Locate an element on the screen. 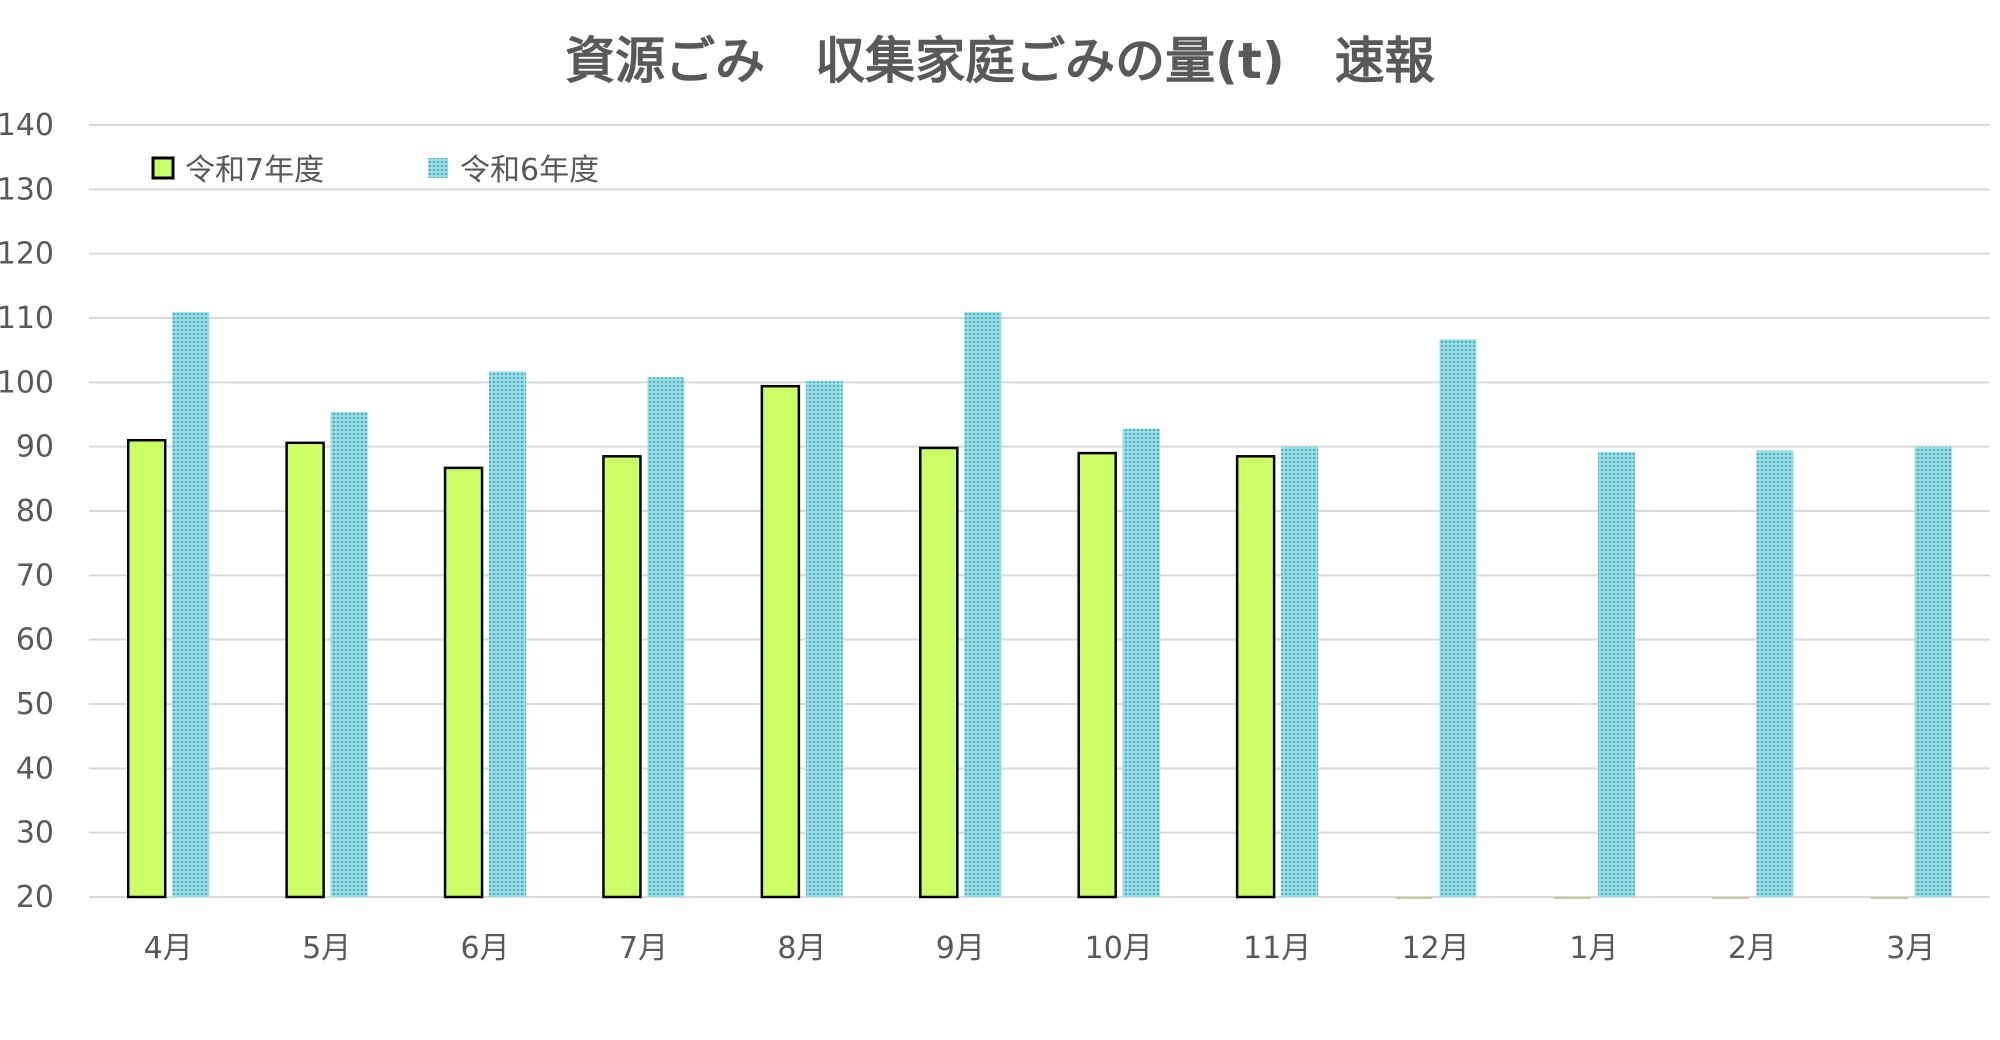  y-tick-label: 30 is located at coordinates (35, 833).